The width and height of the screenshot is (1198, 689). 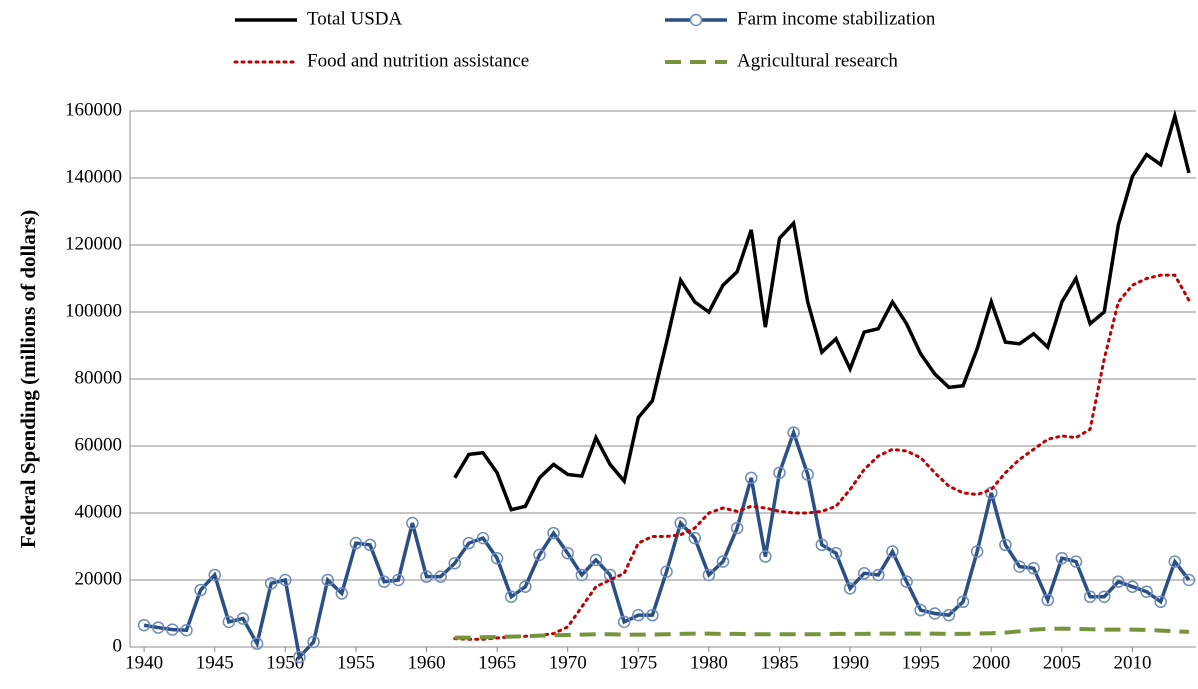 I want to click on x-tick-label: 1980, so click(x=709, y=662).